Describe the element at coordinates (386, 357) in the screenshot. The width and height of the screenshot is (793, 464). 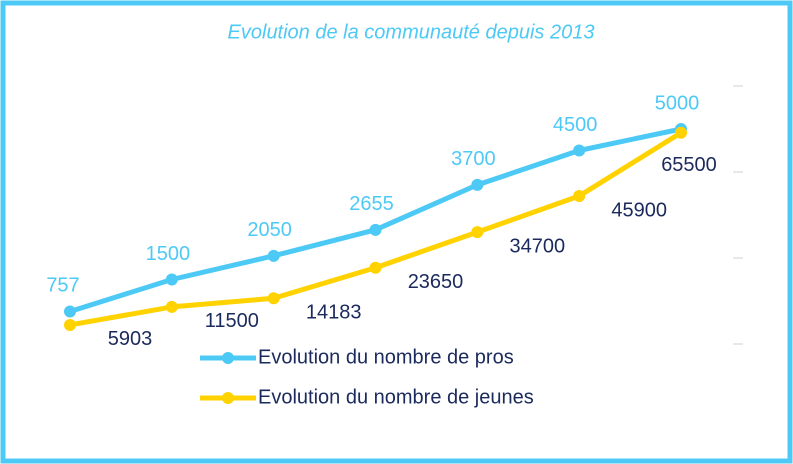
I see `legend-label: Evolution du nombre de pros` at that location.